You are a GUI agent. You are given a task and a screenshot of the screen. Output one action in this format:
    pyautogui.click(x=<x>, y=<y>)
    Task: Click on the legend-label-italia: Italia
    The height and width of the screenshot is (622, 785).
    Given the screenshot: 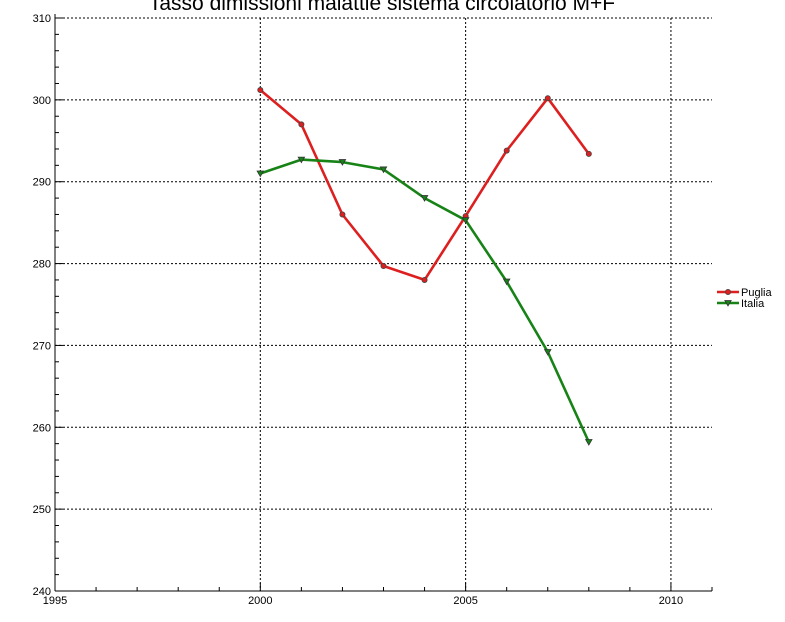 What is the action you would take?
    pyautogui.click(x=753, y=304)
    